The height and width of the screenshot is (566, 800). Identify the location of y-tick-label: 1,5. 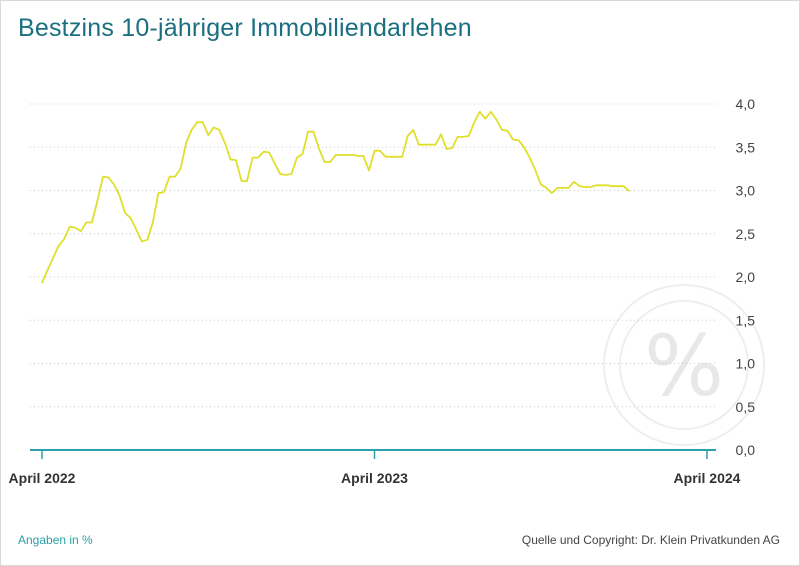
(746, 320).